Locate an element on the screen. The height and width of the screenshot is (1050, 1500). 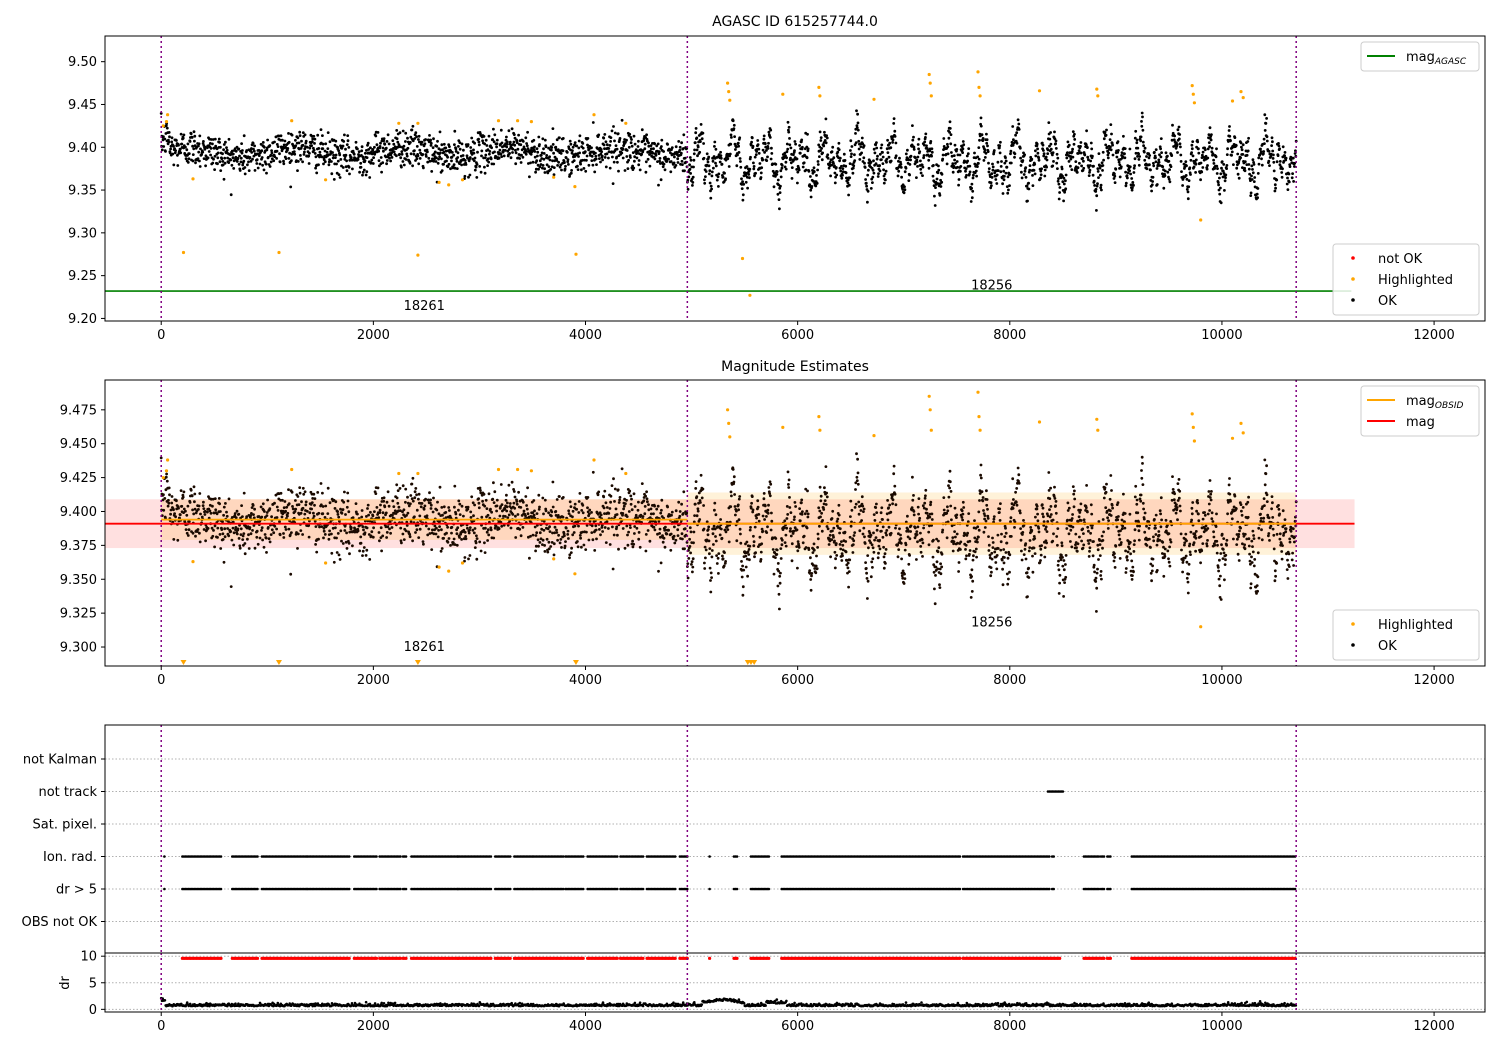
legend-label-subscript: AGASC is located at coordinates (1450, 62).